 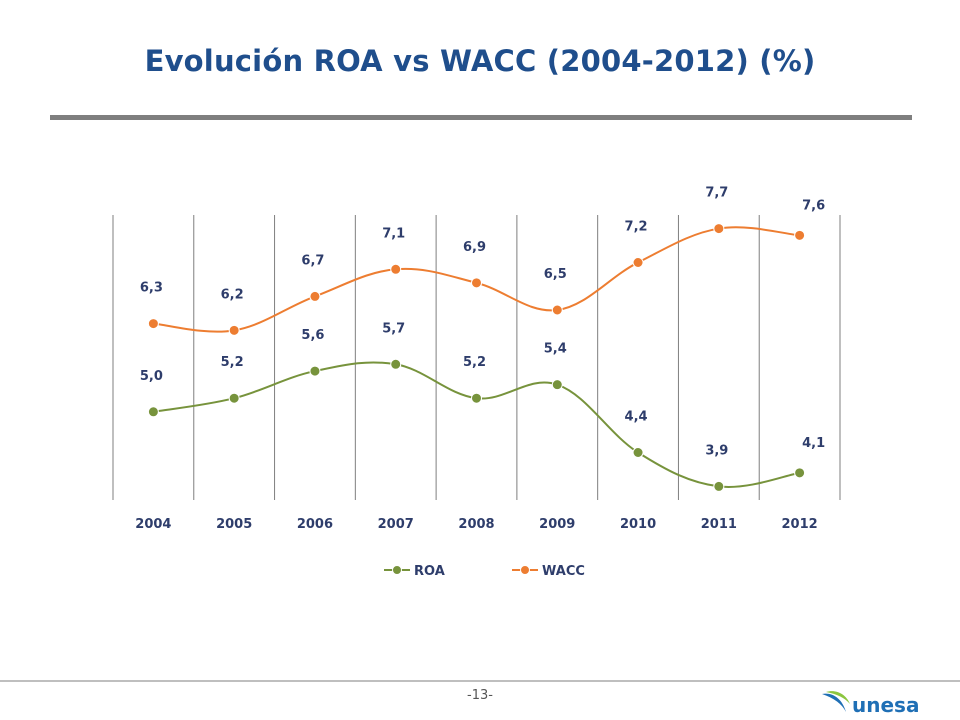 I want to click on slide-title: Evolución ROA vs WACC (2004-2012) (%), so click(x=480, y=61).